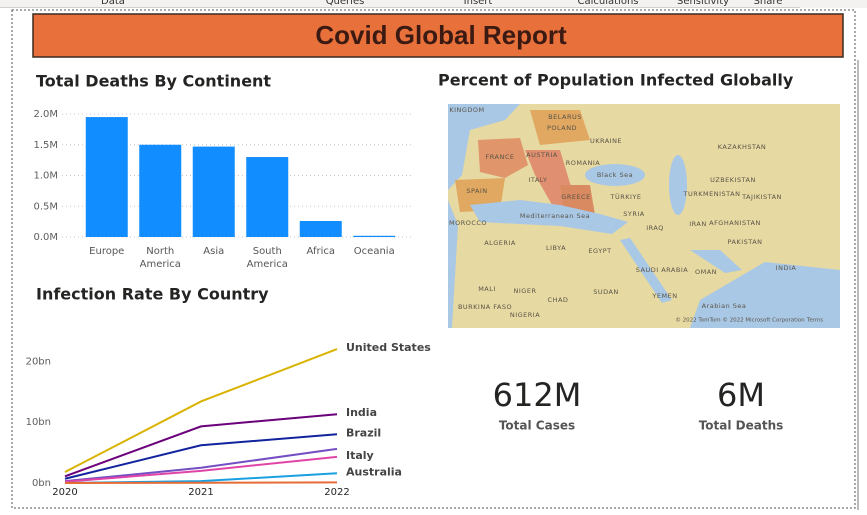  Describe the element at coordinates (814, 321) in the screenshot. I see `map-label: Terms` at that location.